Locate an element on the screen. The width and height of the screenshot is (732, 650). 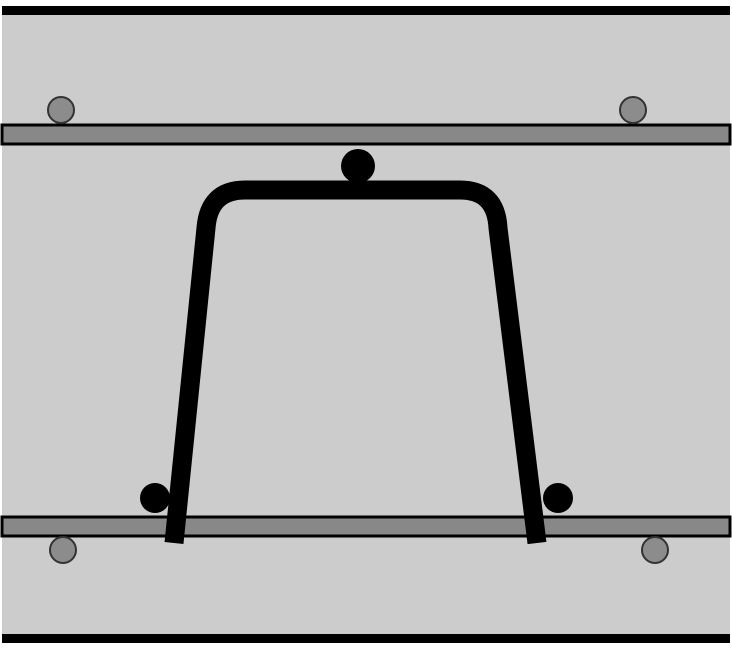
stirrup-right-bar is located at coordinates (558, 498).